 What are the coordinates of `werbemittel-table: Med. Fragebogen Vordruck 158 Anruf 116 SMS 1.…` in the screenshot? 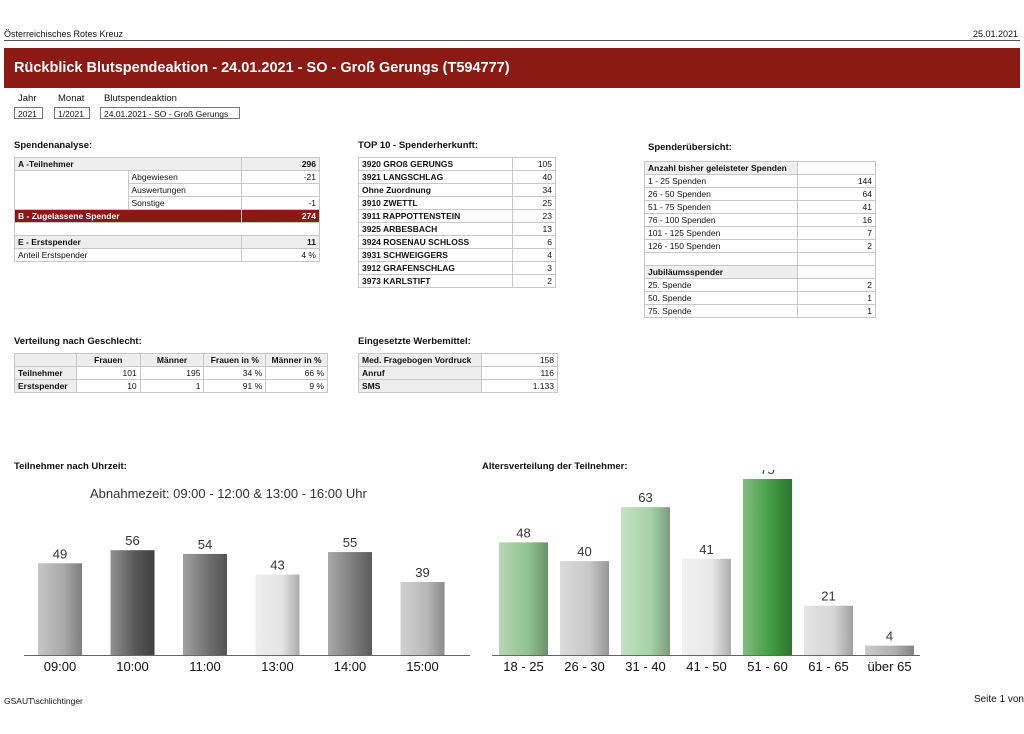 It's located at (457, 373).